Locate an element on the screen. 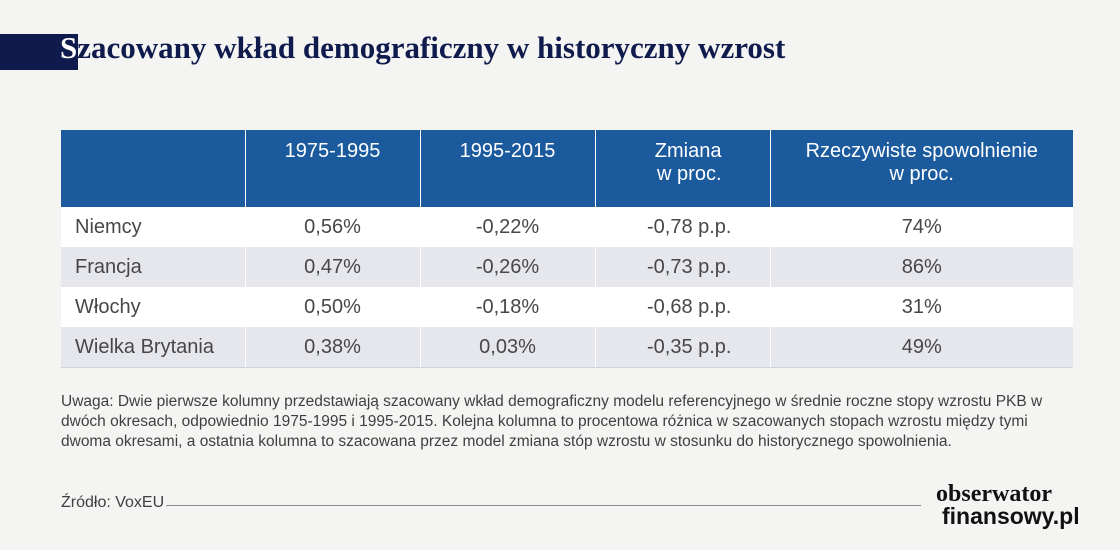 This screenshot has width=1120, height=550. brand-logo: obserwator finansowy.pl is located at coordinates (1008, 505).